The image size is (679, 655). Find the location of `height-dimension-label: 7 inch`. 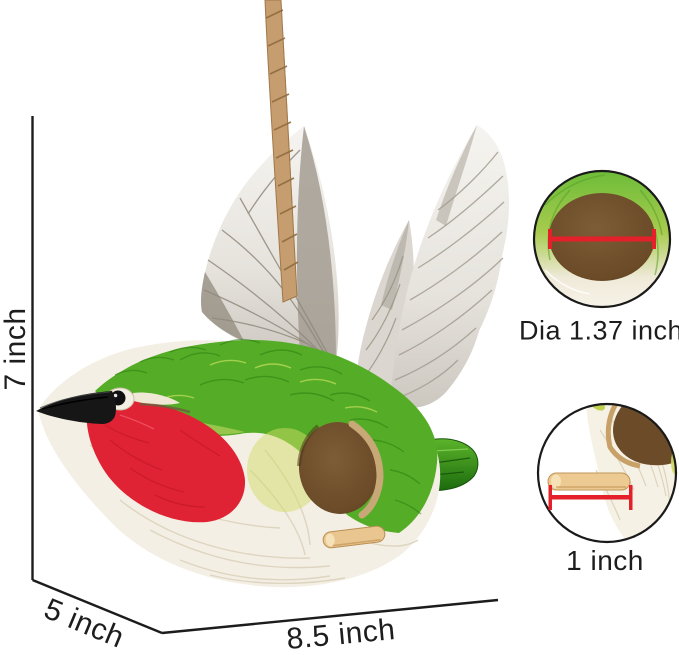

height-dimension-label: 7 inch is located at coordinates (16, 349).